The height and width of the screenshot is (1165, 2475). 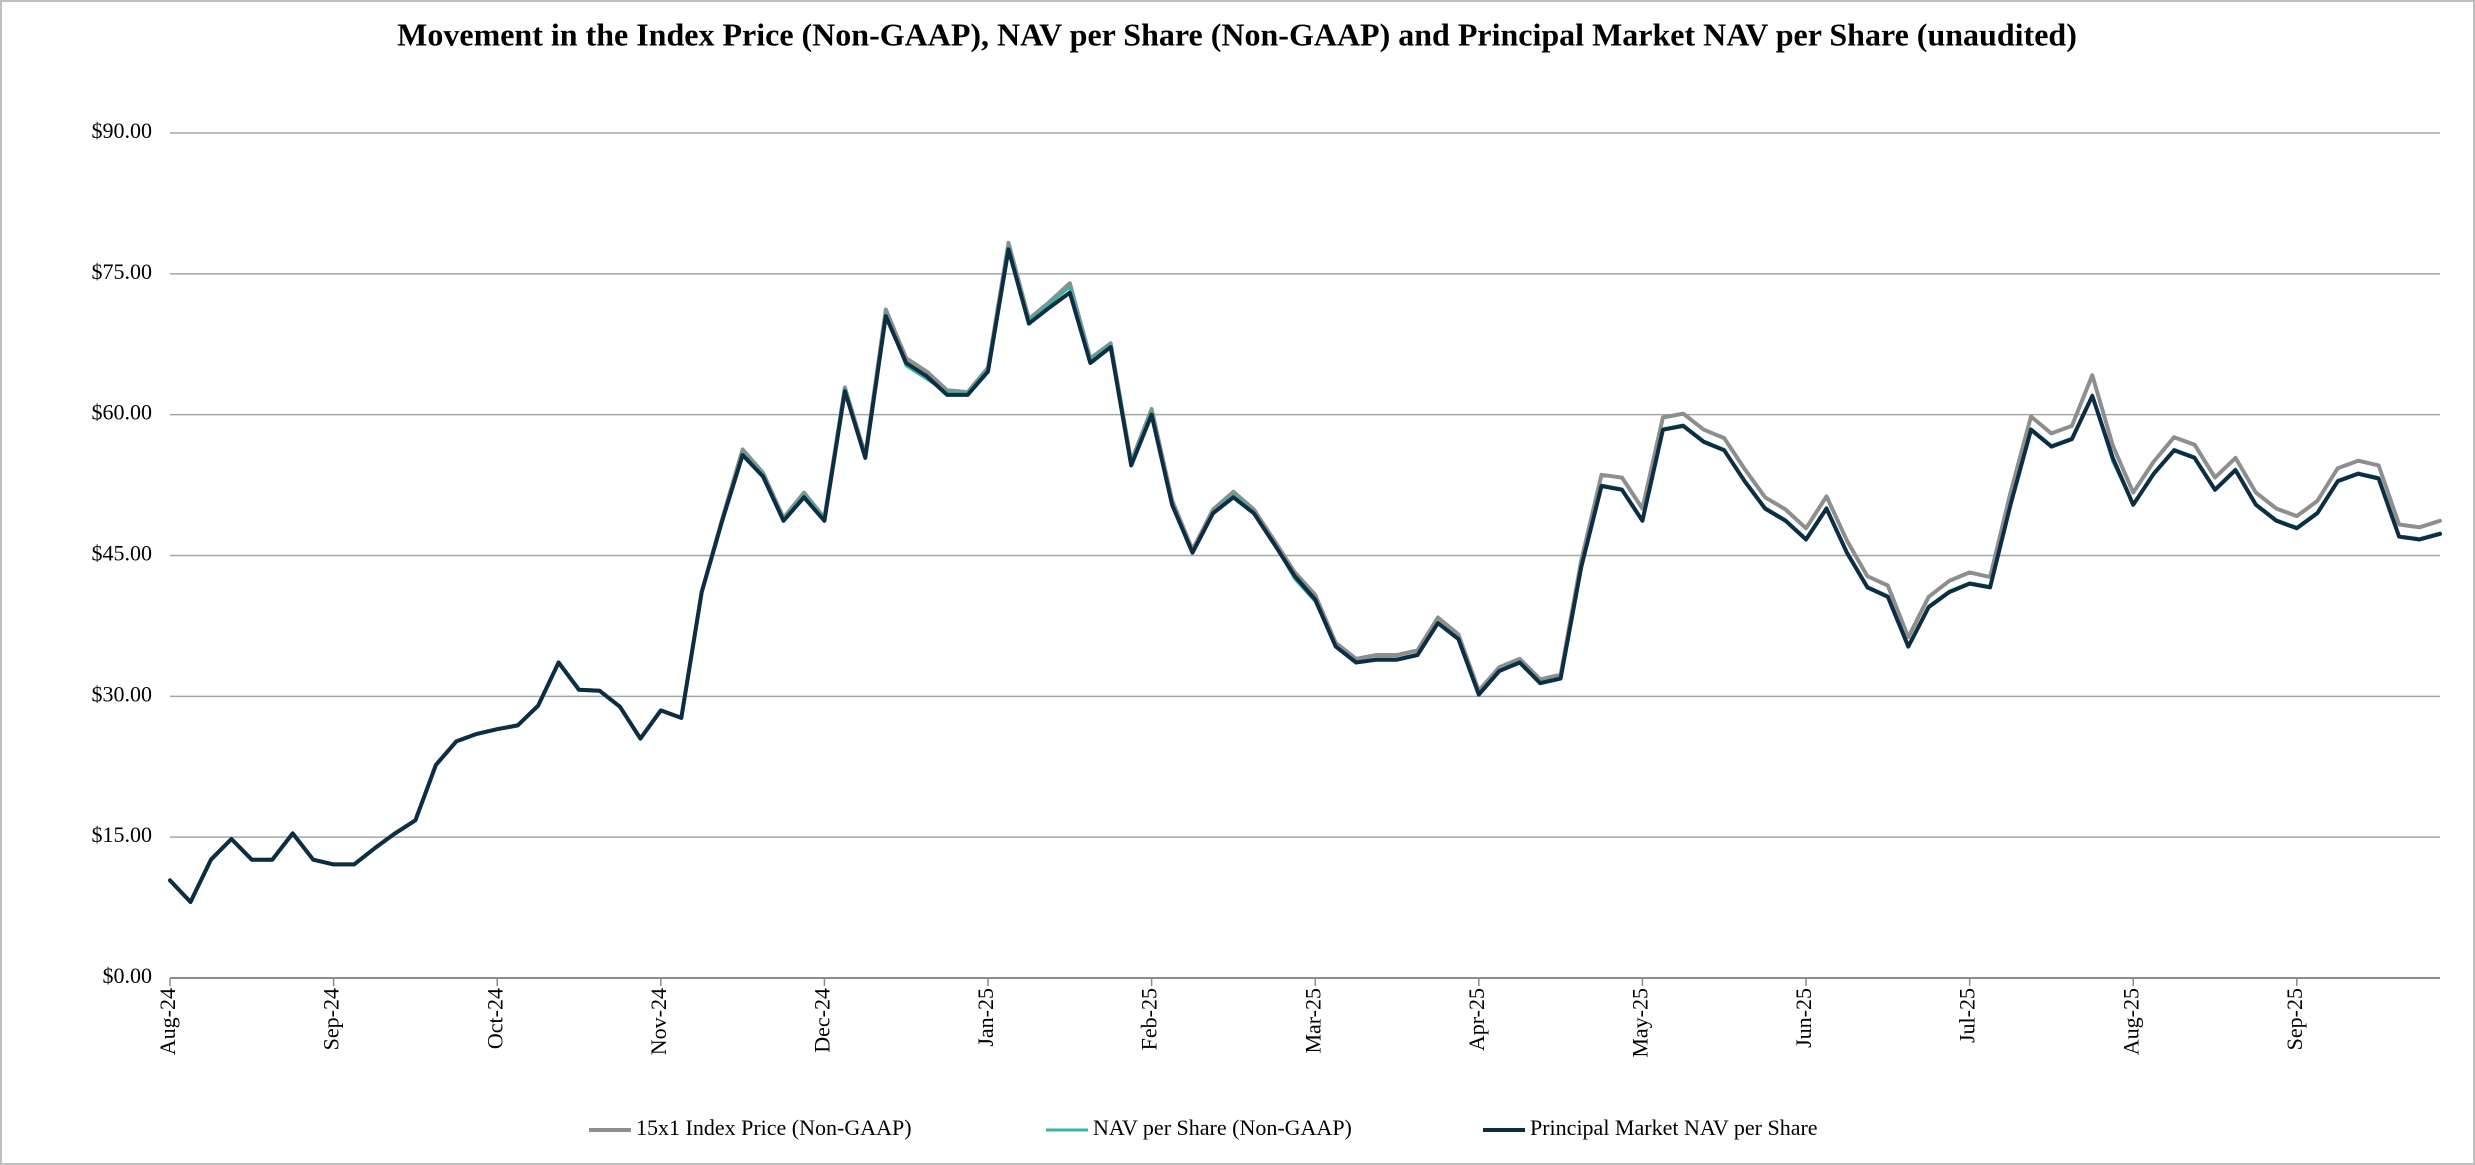 I want to click on y-tick-label: $15.00, so click(x=122, y=834).